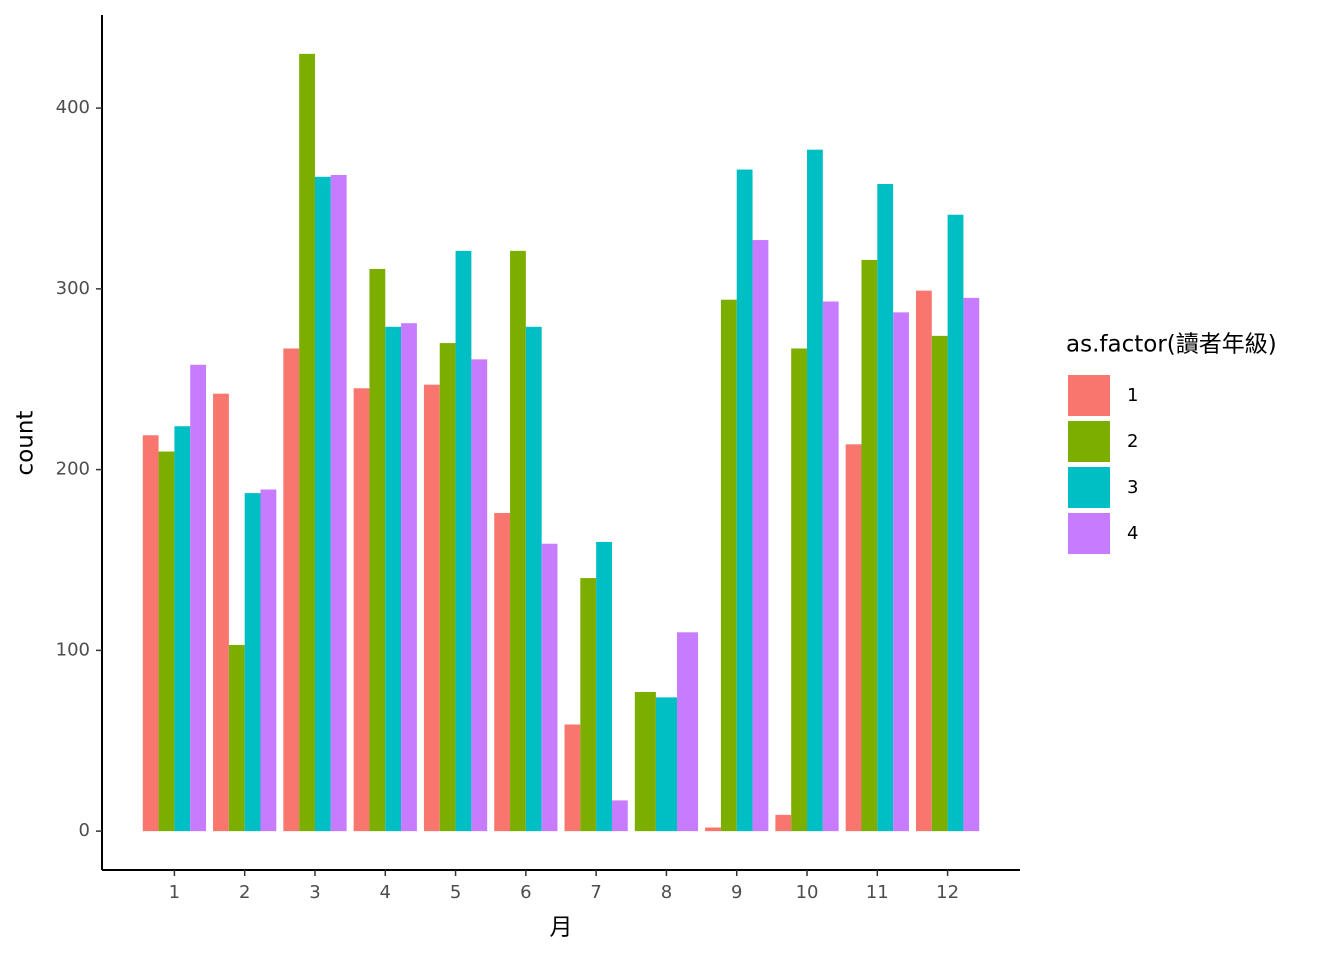 The image size is (1344, 964). I want to click on x-tick-label: 11, so click(877, 892).